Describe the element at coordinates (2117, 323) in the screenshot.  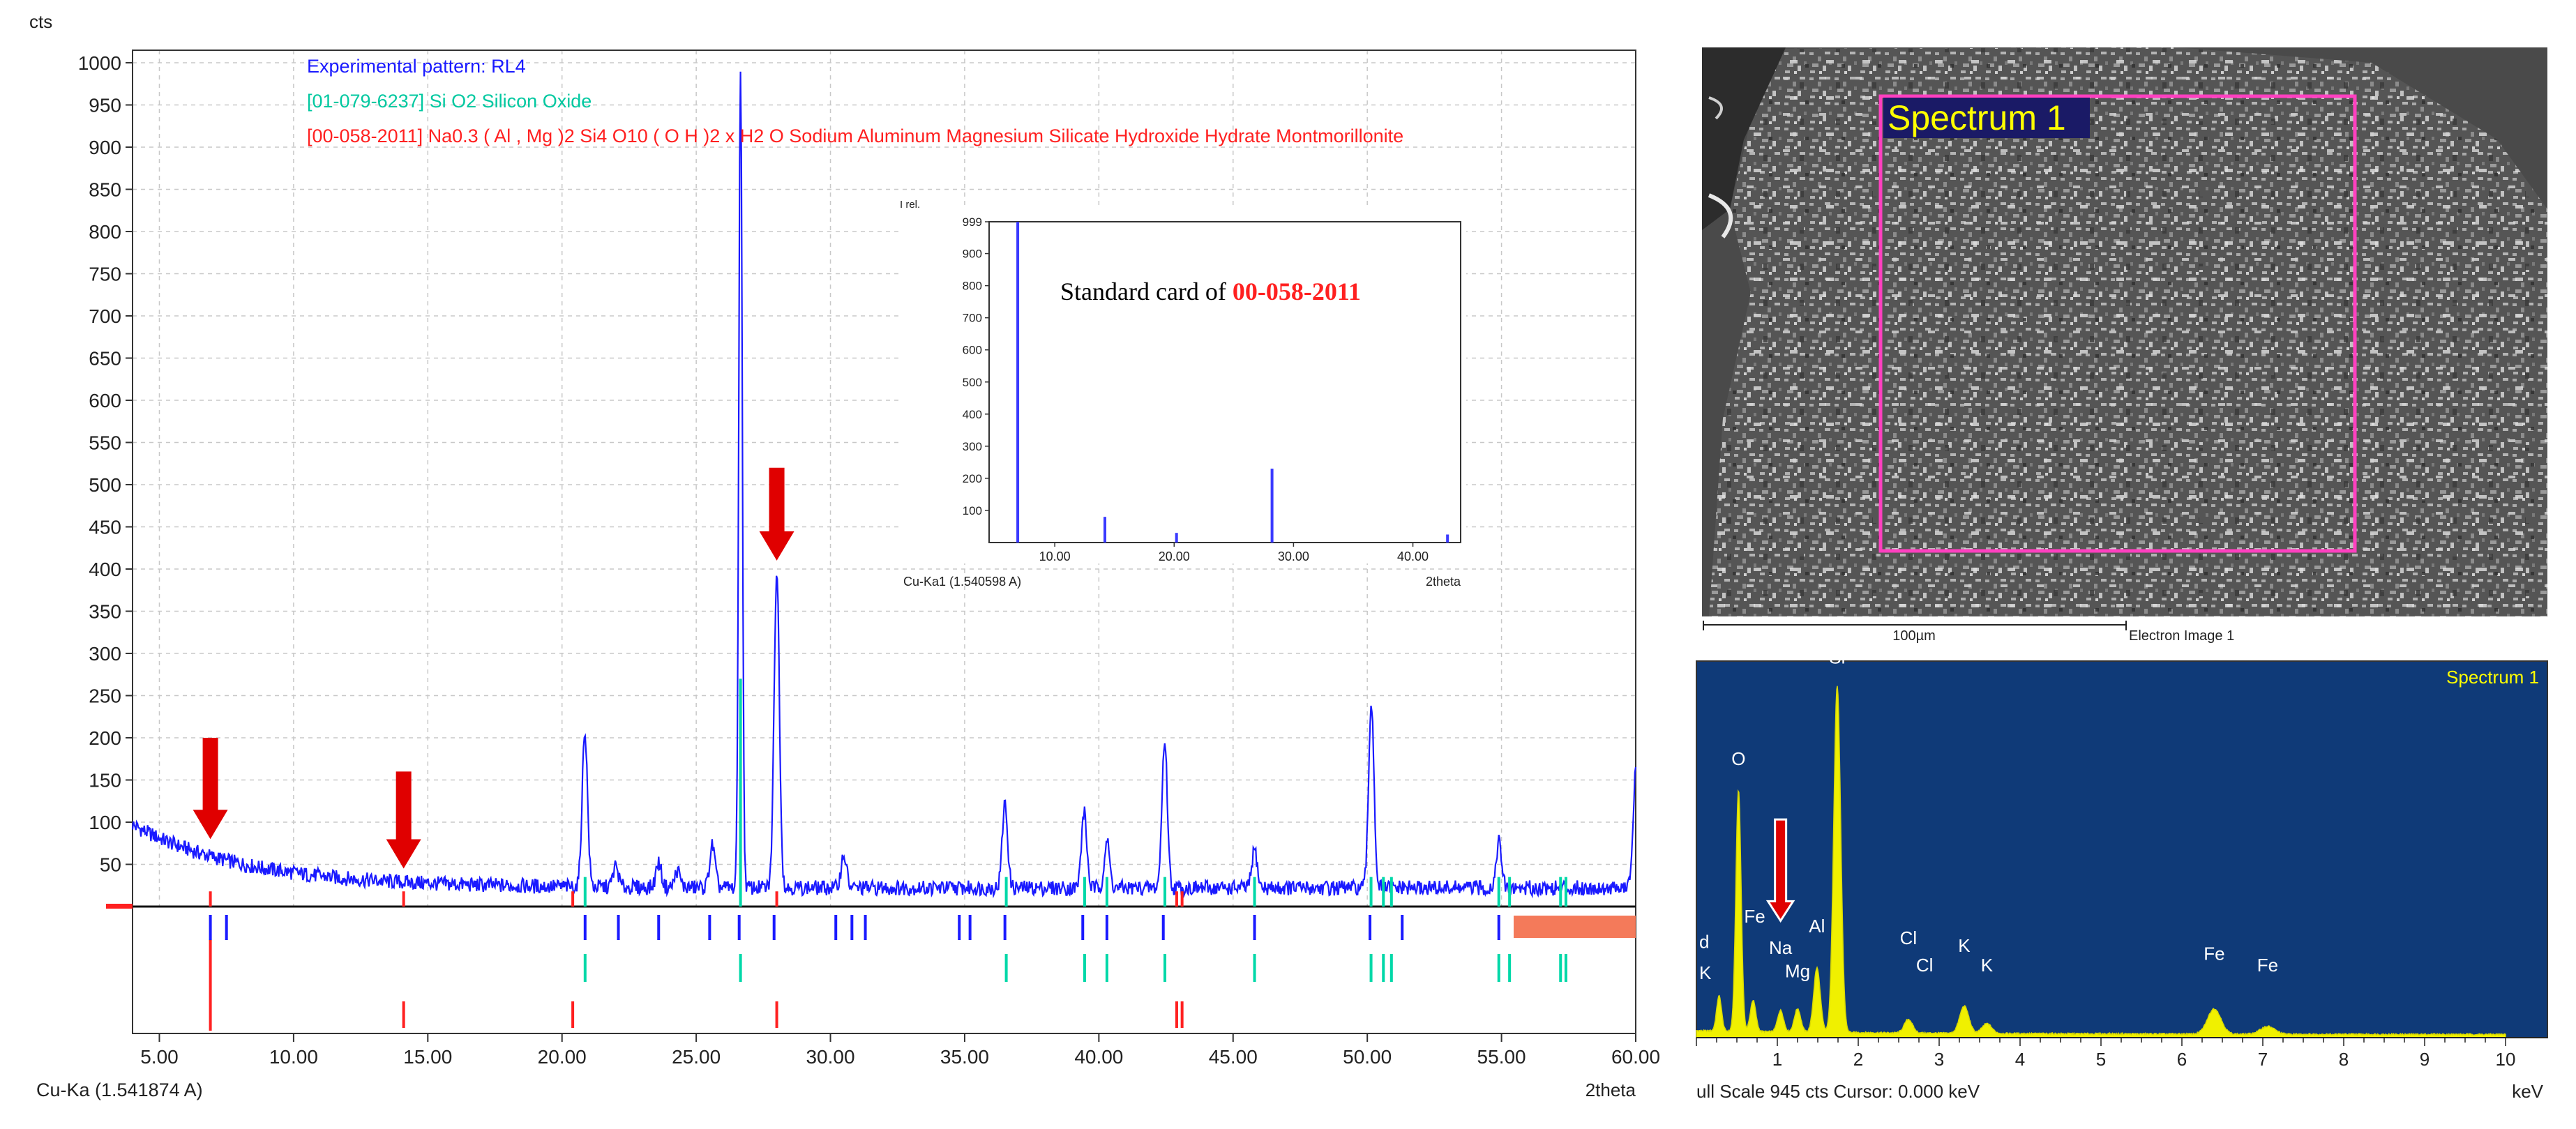
I see `sem-spectrum-box` at that location.